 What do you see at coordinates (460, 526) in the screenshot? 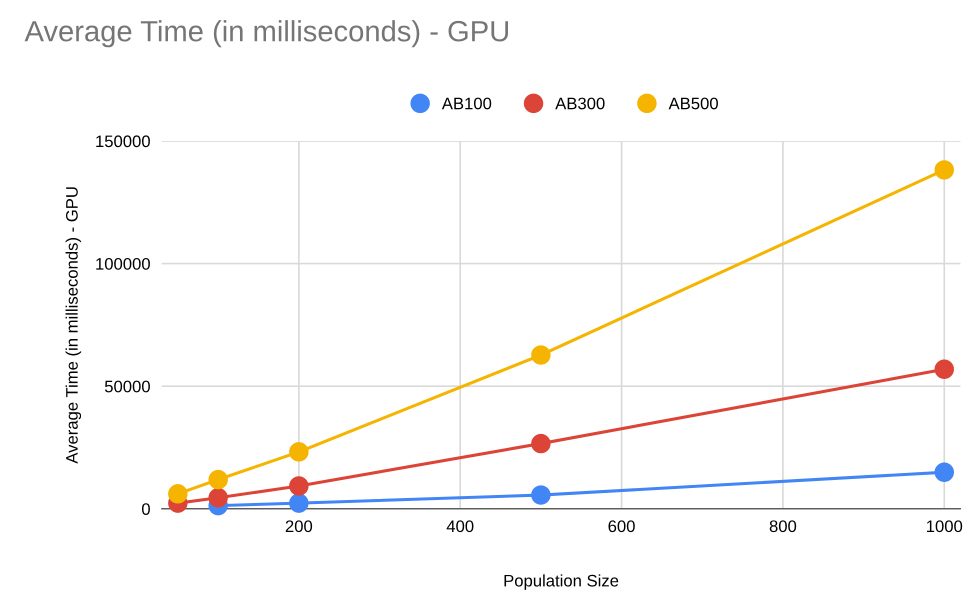
I see `x-tick-label: 400` at bounding box center [460, 526].